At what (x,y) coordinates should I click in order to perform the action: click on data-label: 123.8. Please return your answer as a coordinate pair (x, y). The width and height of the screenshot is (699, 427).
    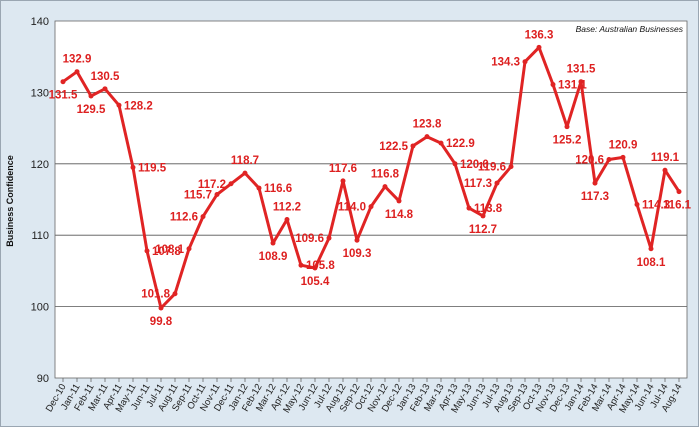
    Looking at the image, I should click on (427, 125).